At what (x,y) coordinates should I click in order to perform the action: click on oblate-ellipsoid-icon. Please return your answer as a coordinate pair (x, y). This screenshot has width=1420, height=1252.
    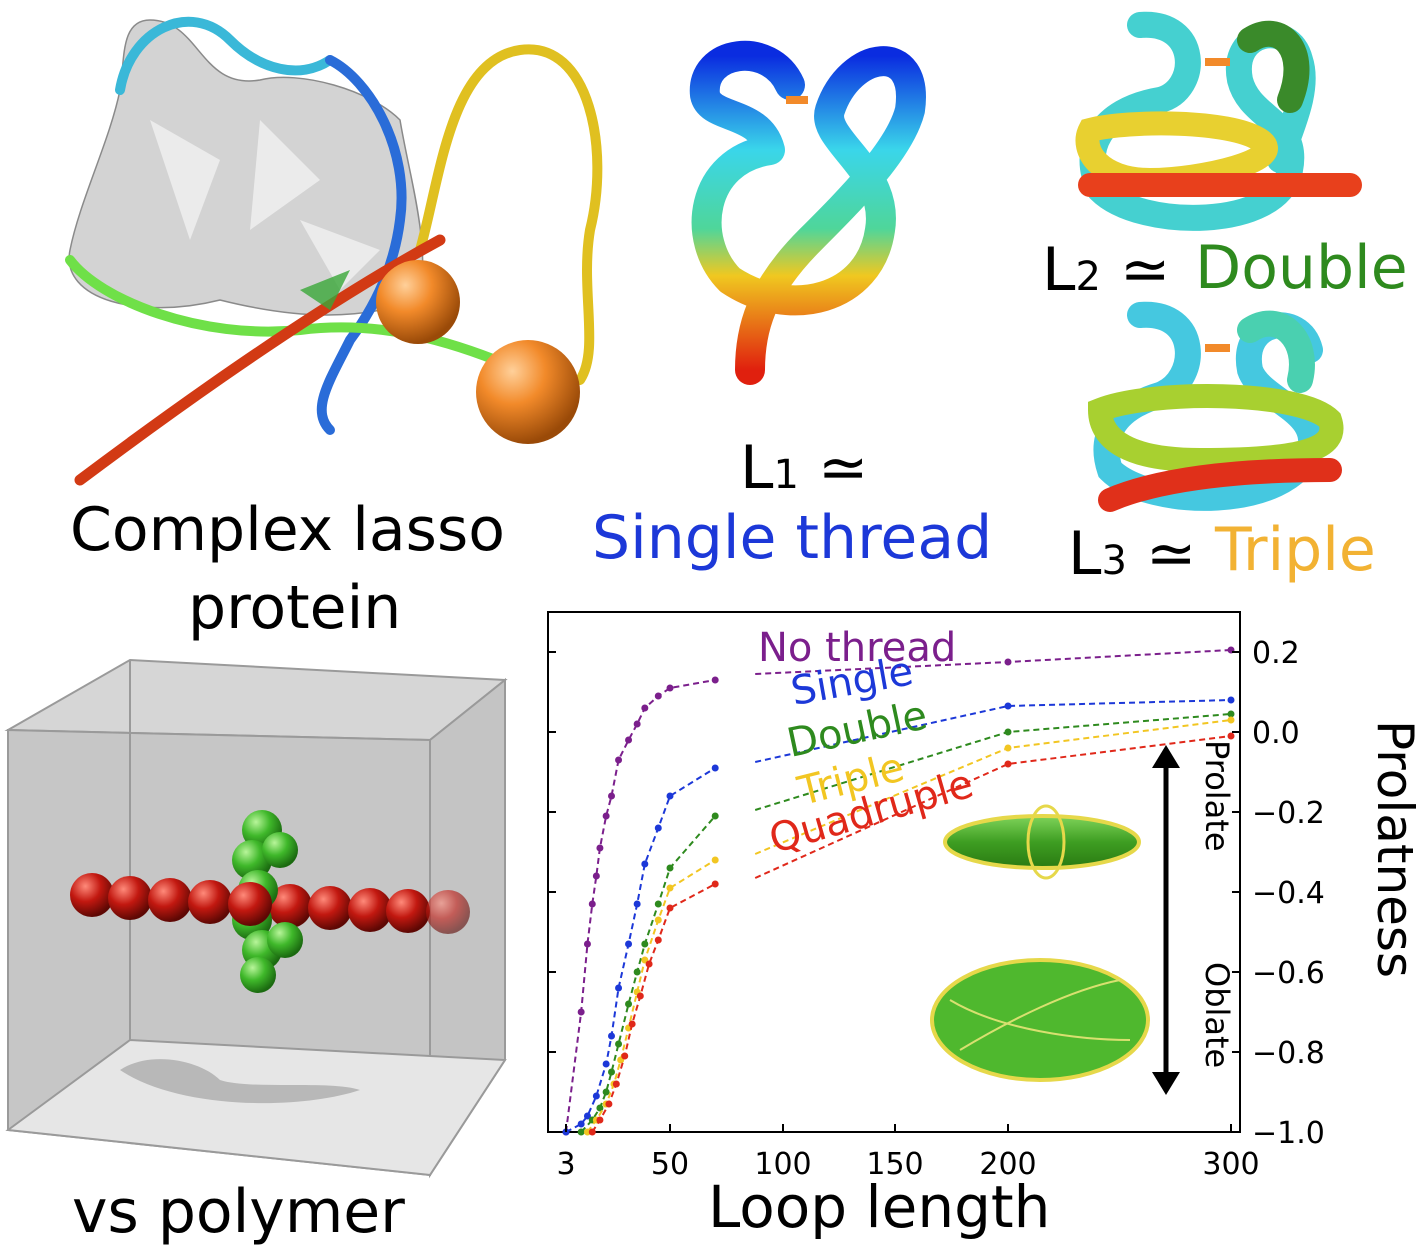
    Looking at the image, I should click on (1040, 1020).